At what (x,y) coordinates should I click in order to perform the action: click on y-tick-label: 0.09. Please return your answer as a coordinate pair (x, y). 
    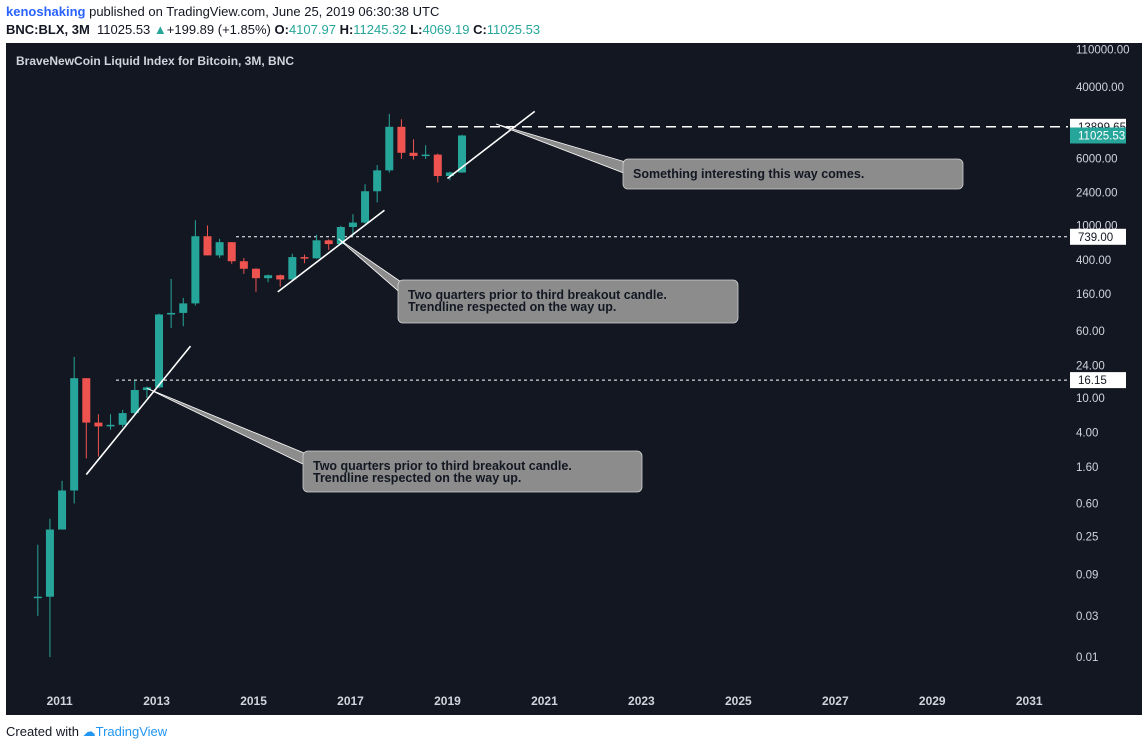
    Looking at the image, I should click on (1087, 576).